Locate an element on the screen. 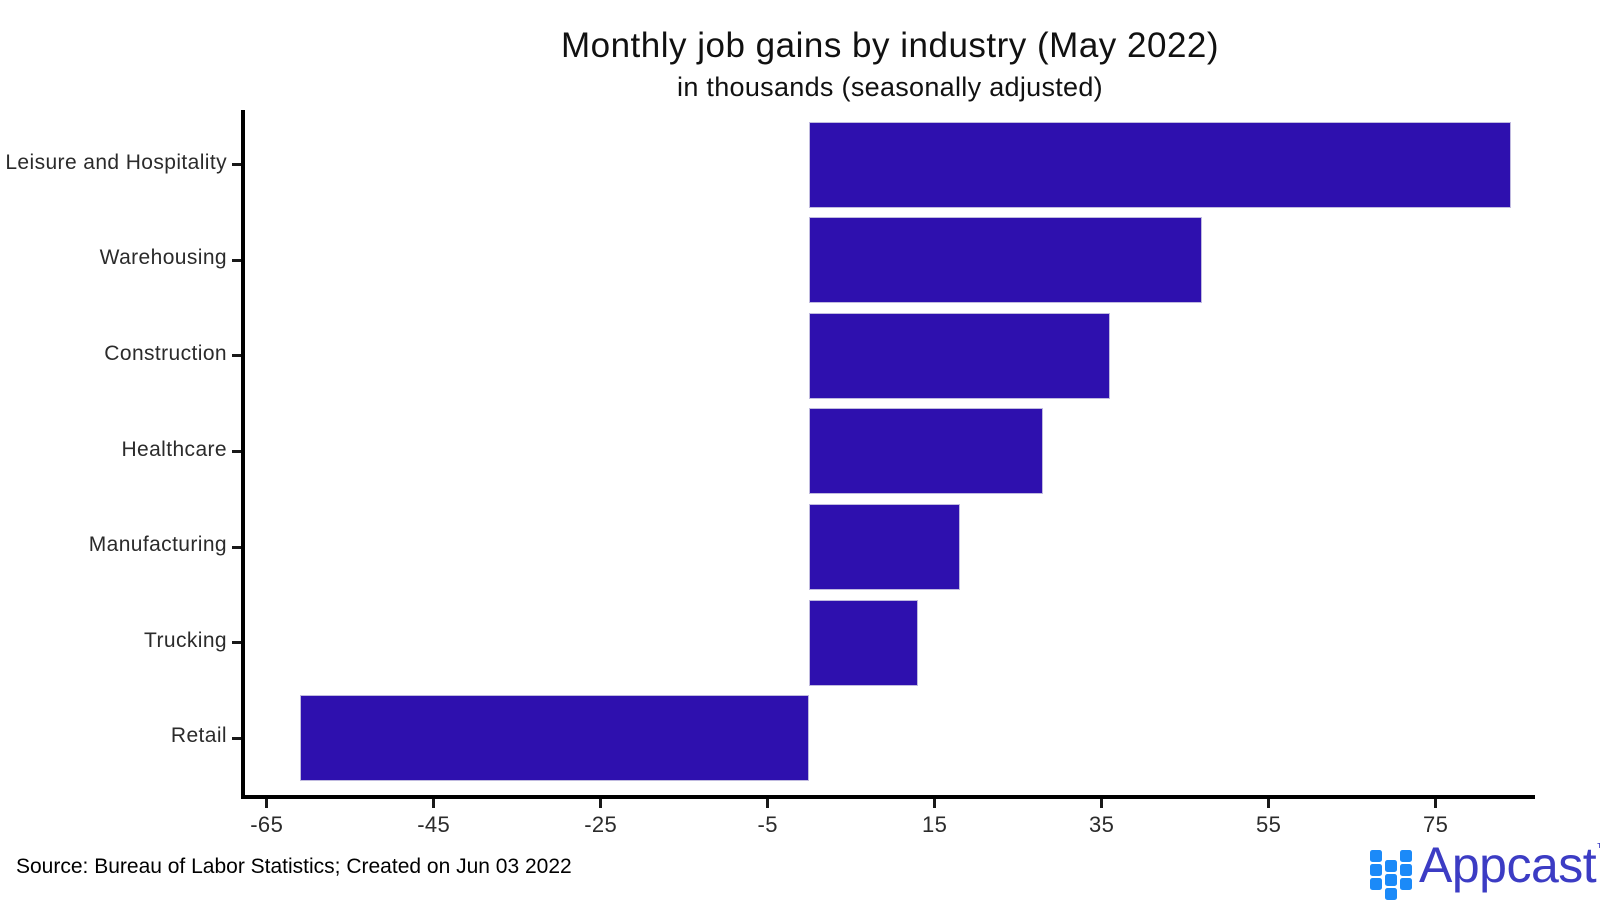 Image resolution: width=1600 pixels, height=909 pixels. x-axis-line is located at coordinates (888, 797).